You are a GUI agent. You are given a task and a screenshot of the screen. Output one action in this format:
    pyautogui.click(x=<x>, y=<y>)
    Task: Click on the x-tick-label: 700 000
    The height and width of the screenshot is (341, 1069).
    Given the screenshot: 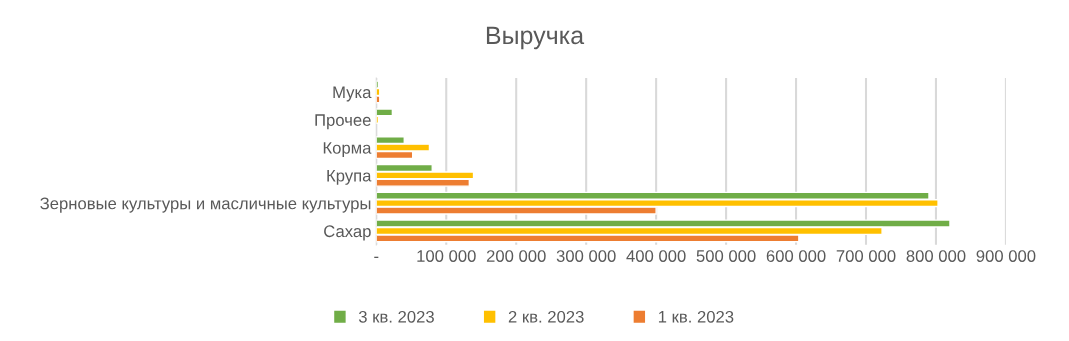 What is the action you would take?
    pyautogui.click(x=866, y=256)
    